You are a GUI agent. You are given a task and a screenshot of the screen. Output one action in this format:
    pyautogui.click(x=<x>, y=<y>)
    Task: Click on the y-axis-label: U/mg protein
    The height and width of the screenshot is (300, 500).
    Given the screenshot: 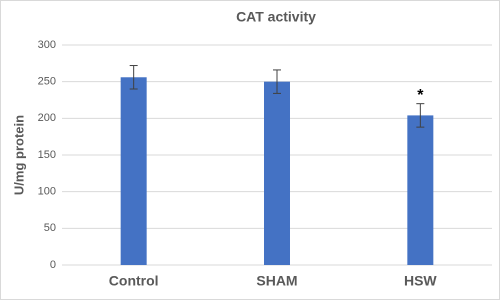 What is the action you would take?
    pyautogui.click(x=18, y=155)
    